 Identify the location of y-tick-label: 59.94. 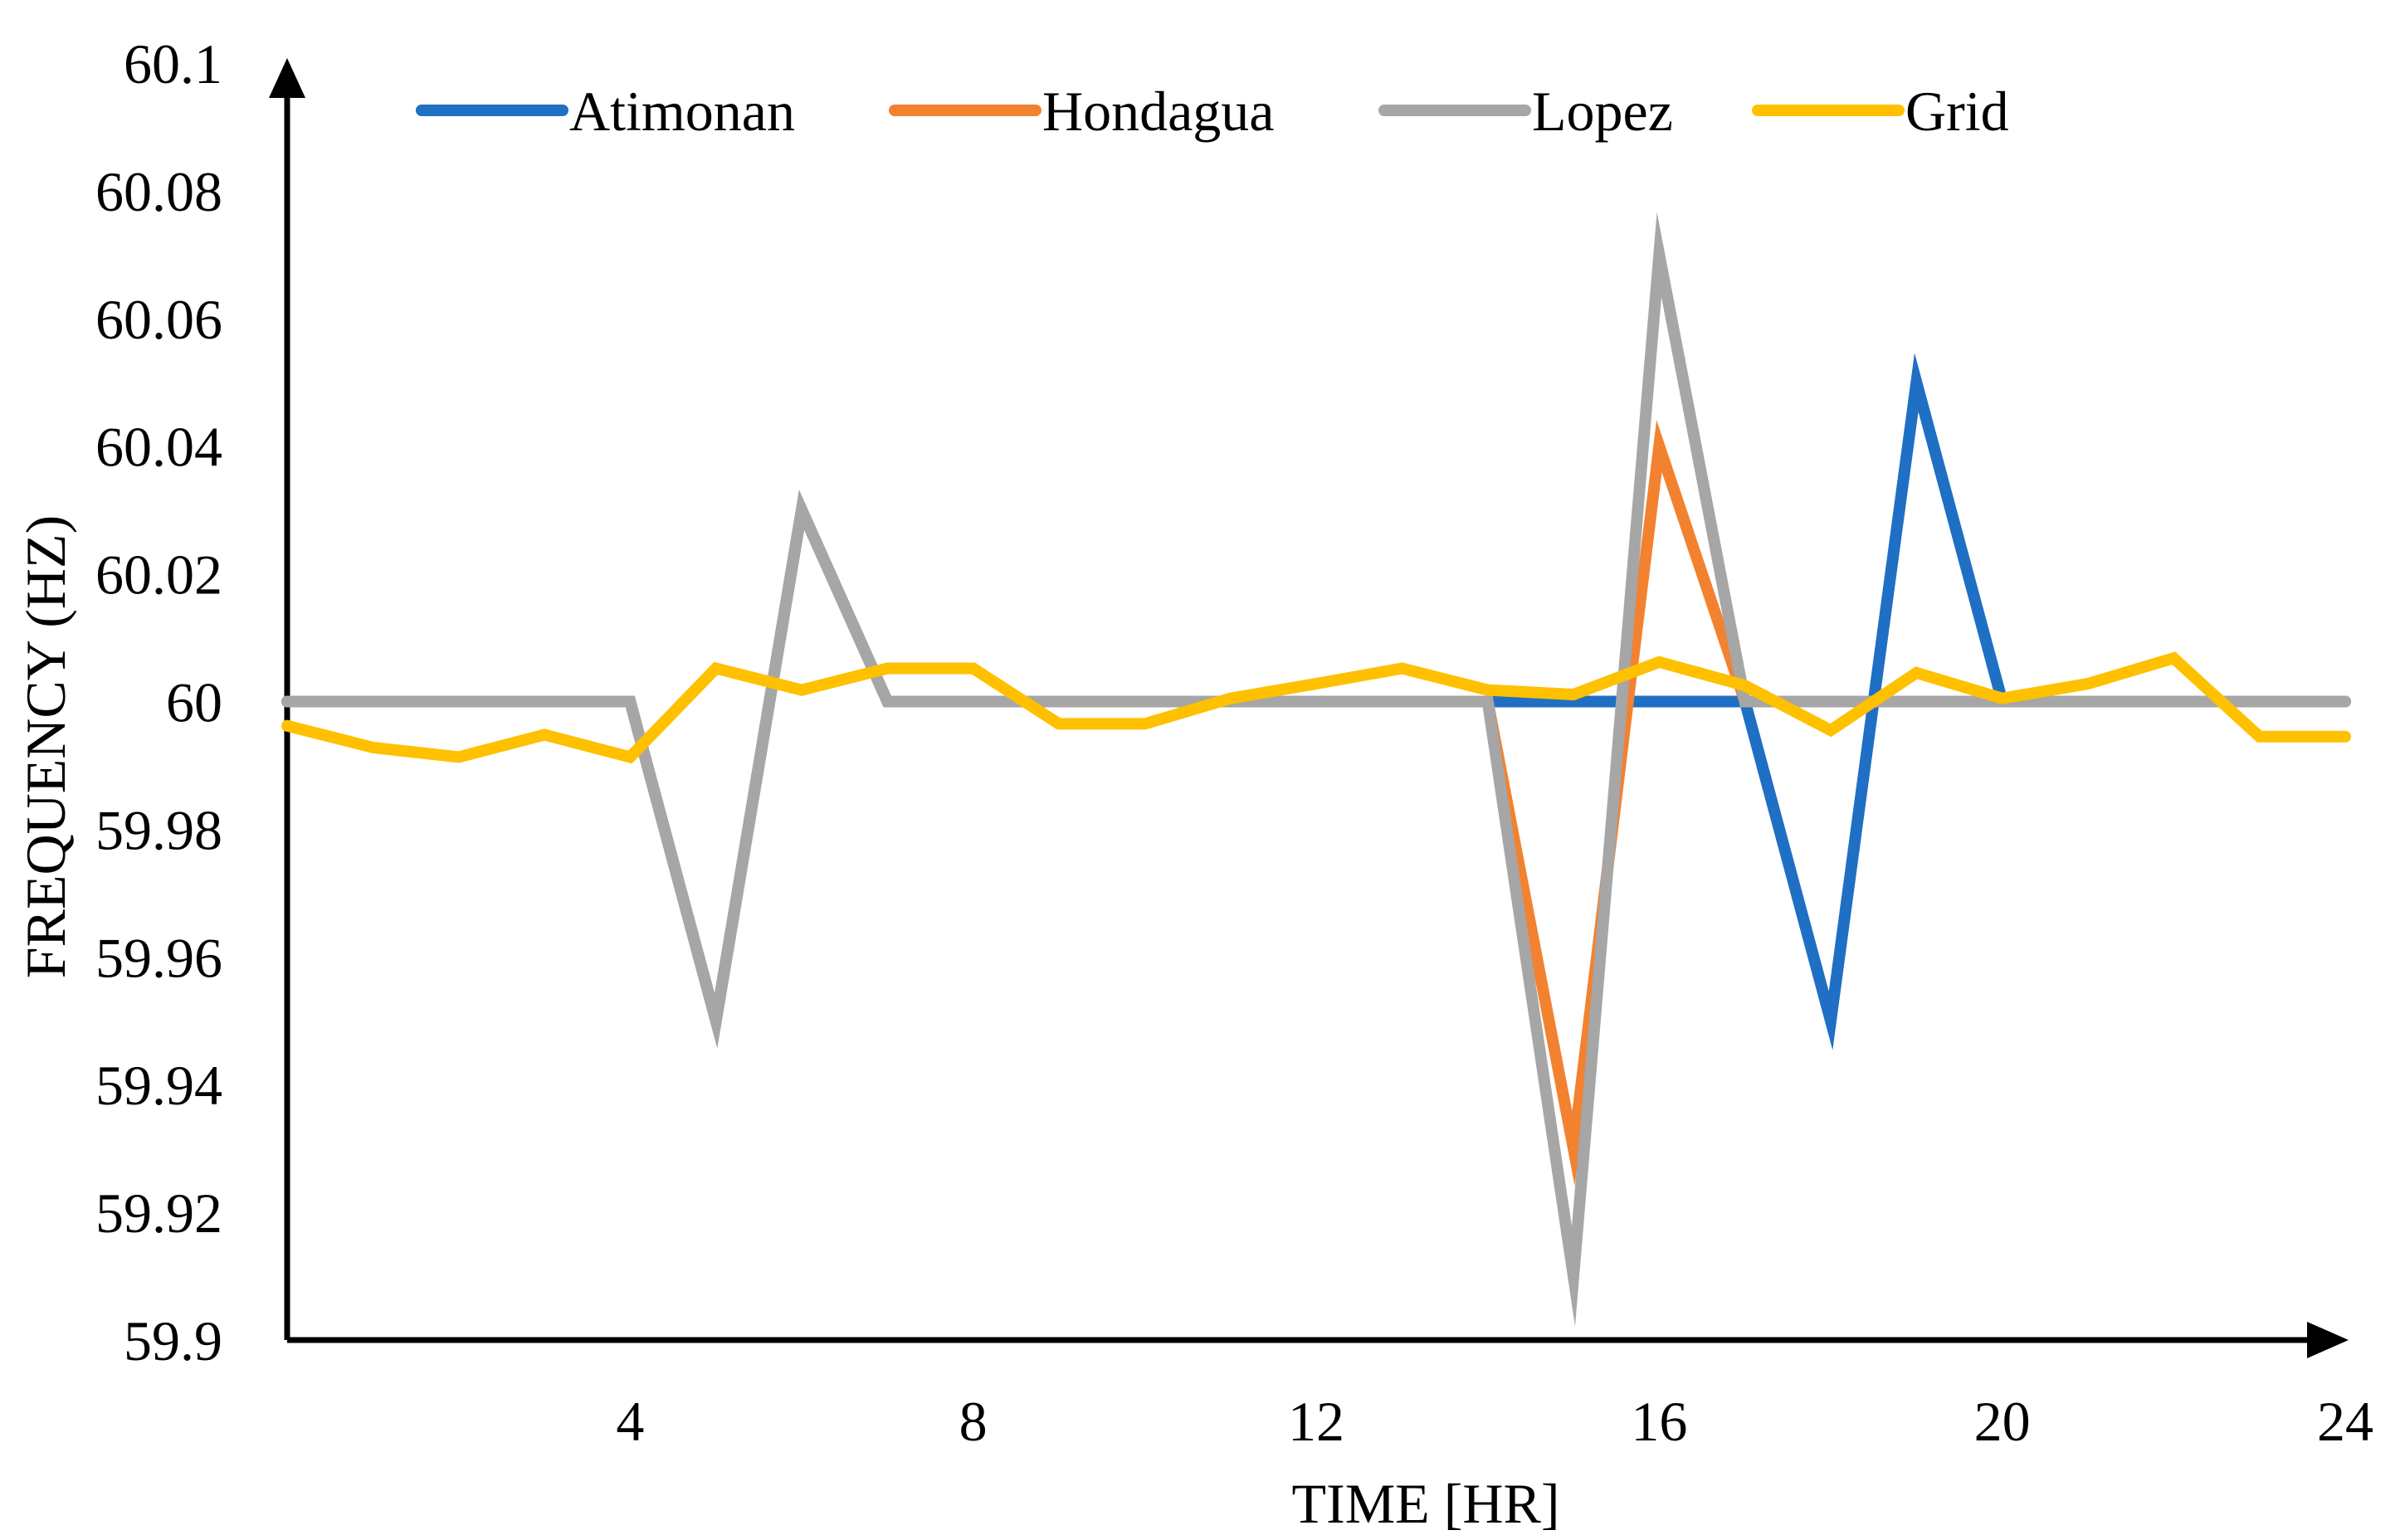
(158, 1085).